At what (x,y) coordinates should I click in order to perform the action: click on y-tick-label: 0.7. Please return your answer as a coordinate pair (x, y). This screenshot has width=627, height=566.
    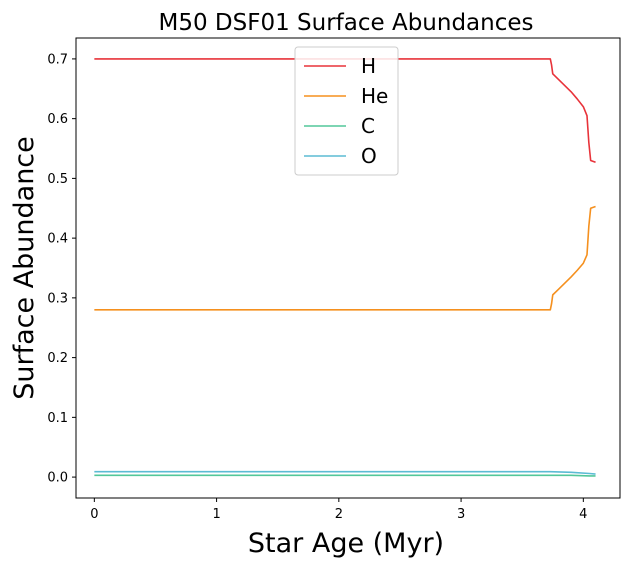
    Looking at the image, I should click on (57, 59).